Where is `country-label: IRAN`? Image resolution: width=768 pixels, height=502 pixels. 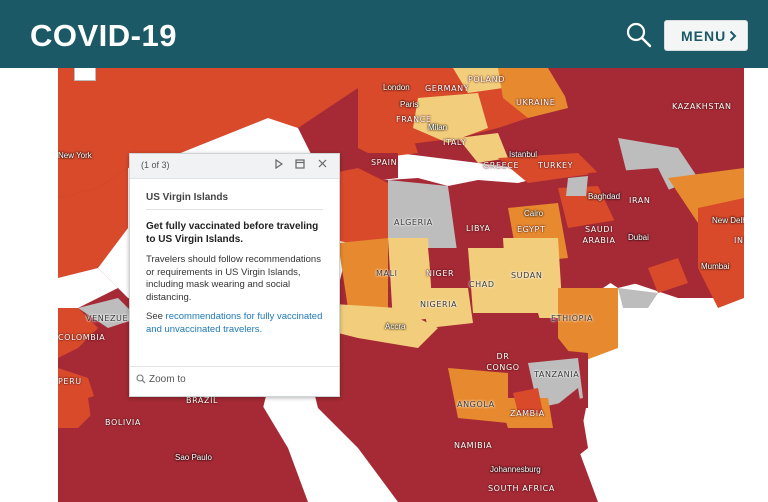
country-label: IRAN is located at coordinates (640, 200).